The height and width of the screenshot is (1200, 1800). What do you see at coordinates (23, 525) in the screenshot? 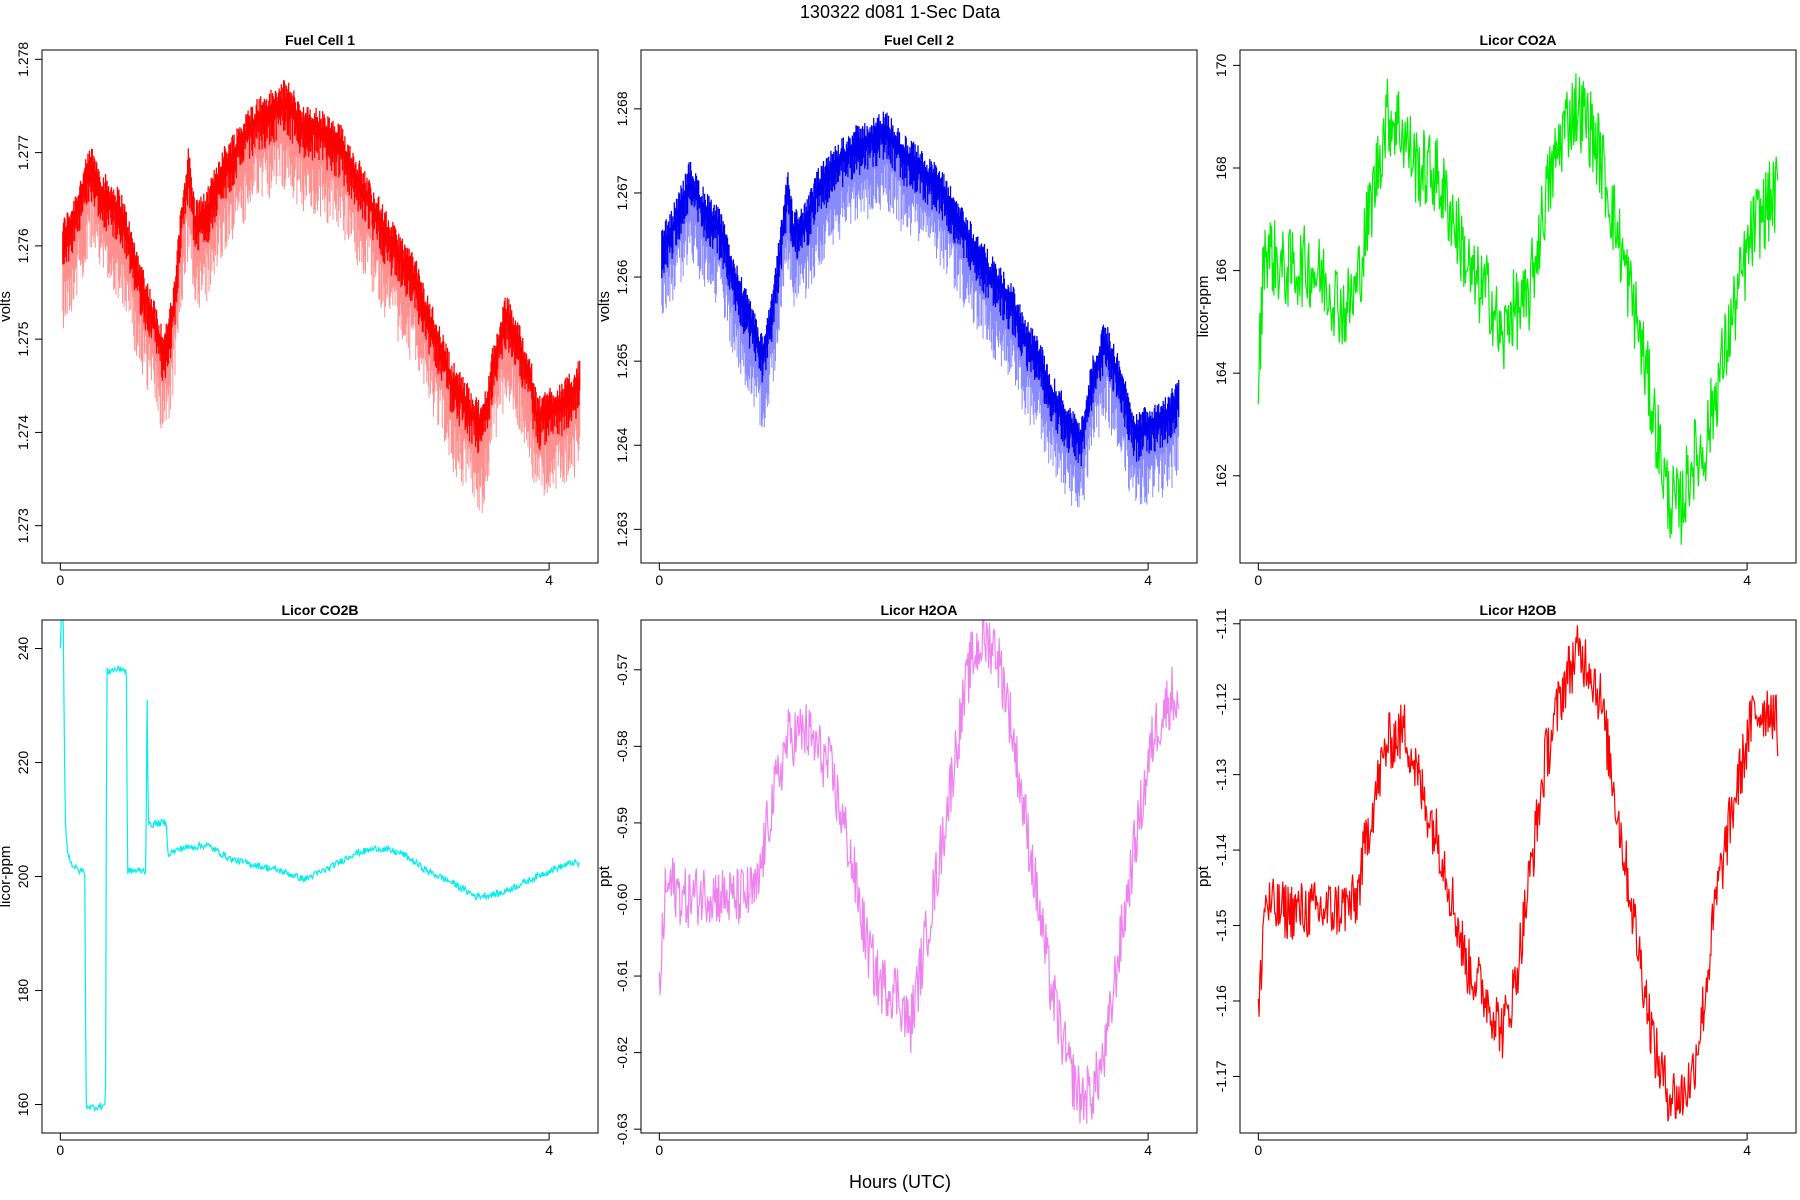
I see `y-tick-label: 1.273` at bounding box center [23, 525].